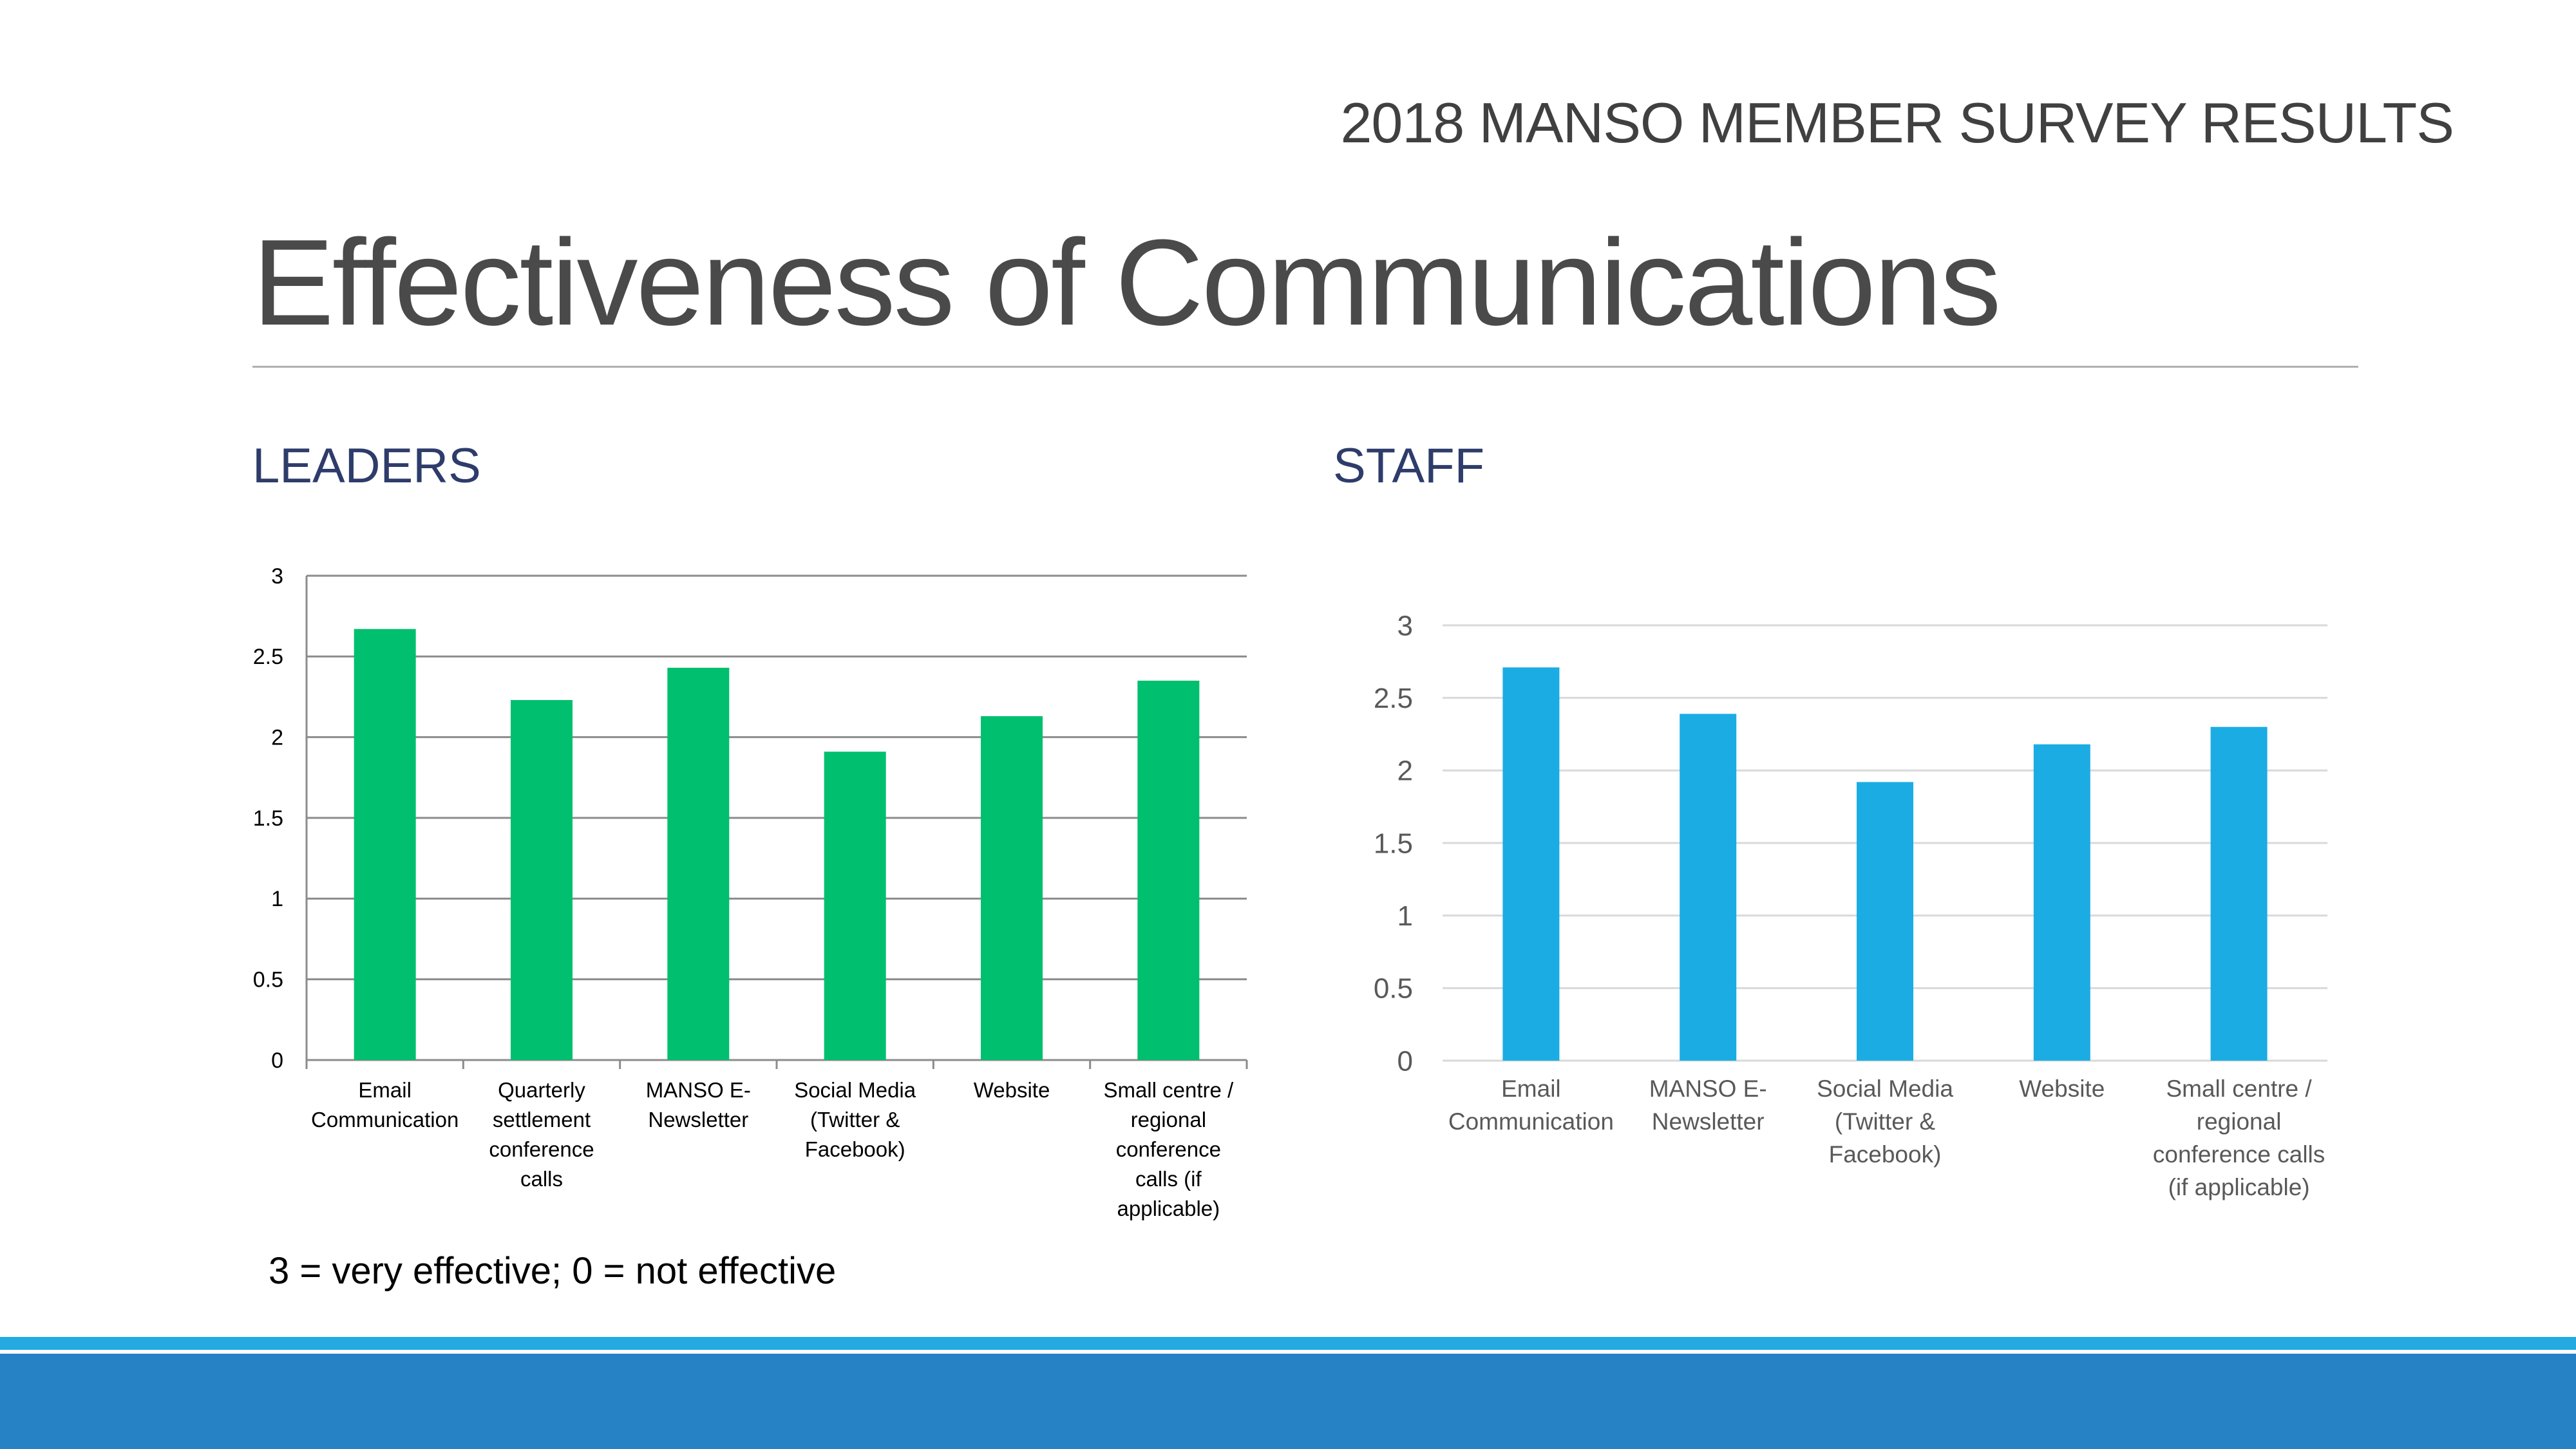 Image resolution: width=2576 pixels, height=1449 pixels. What do you see at coordinates (1168, 1208) in the screenshot?
I see `x-category-label: applicable)` at bounding box center [1168, 1208].